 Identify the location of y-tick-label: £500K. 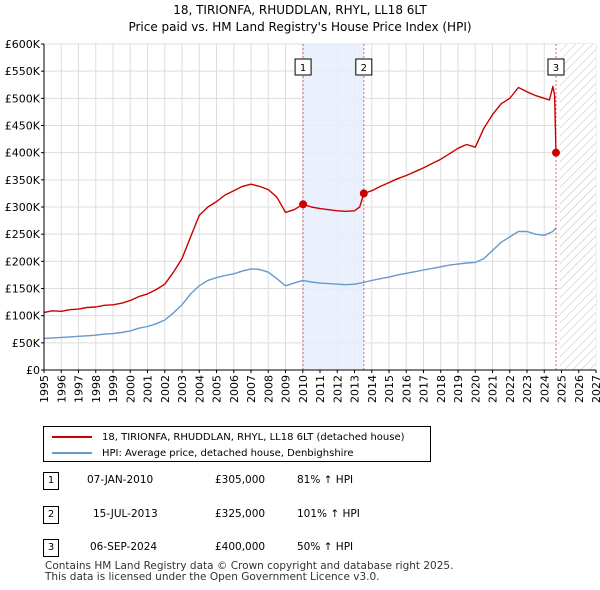
(23, 98).